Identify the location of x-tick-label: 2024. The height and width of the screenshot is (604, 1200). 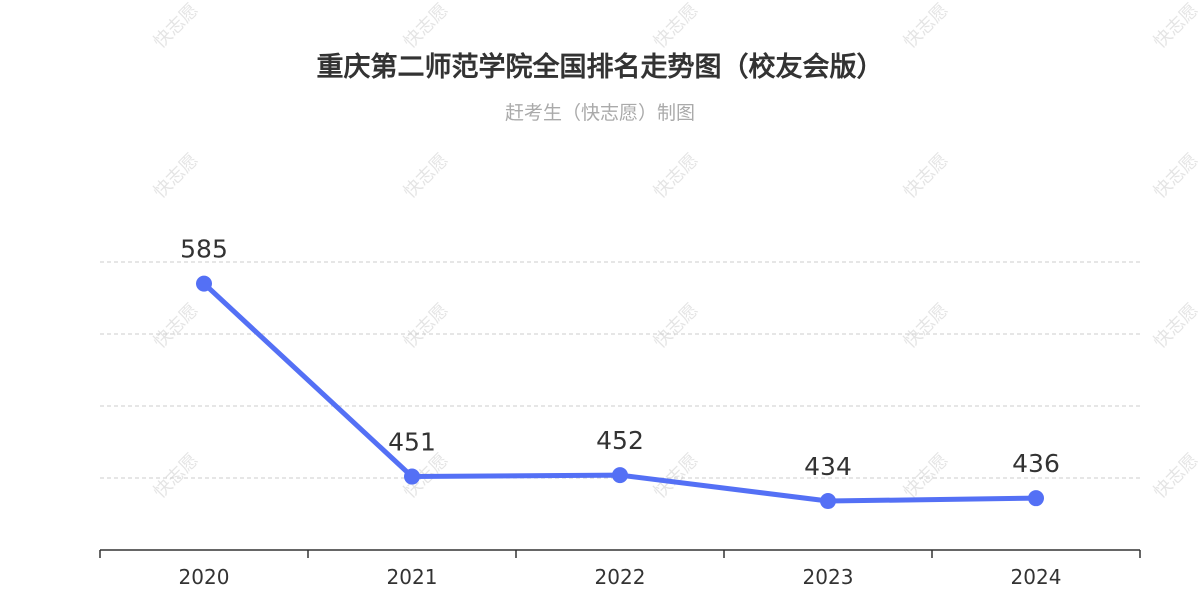
(1036, 577).